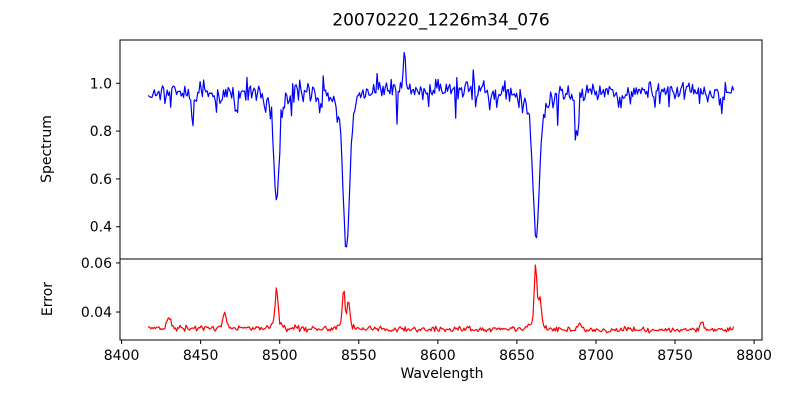 This screenshot has width=800, height=400. I want to click on error-line, so click(441, 299).